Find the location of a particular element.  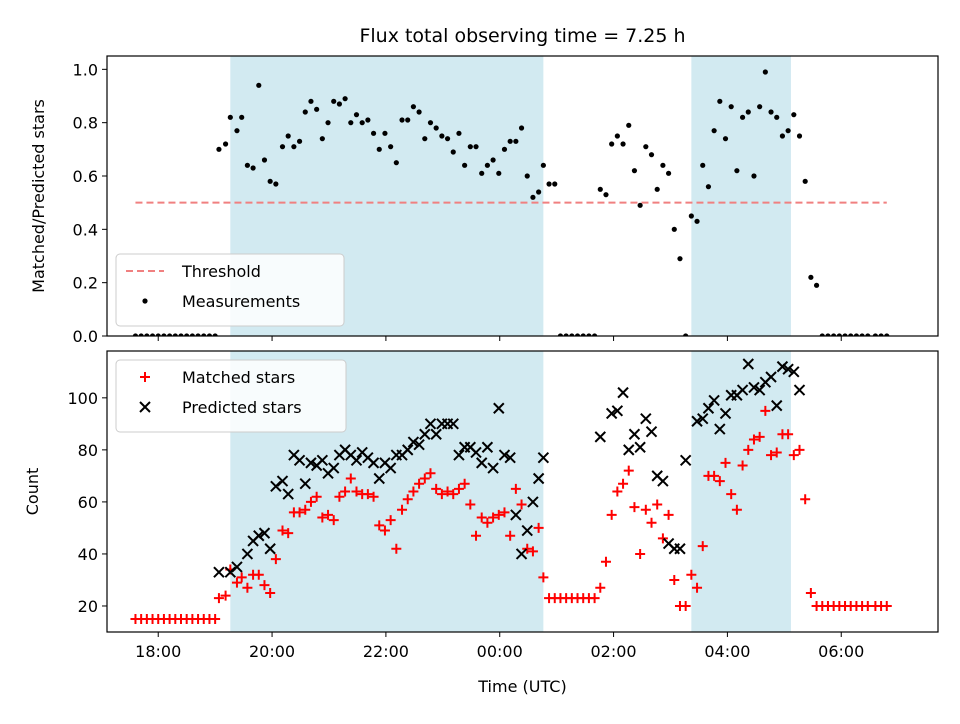

y-tick-label: 0.8 is located at coordinates (85, 123).